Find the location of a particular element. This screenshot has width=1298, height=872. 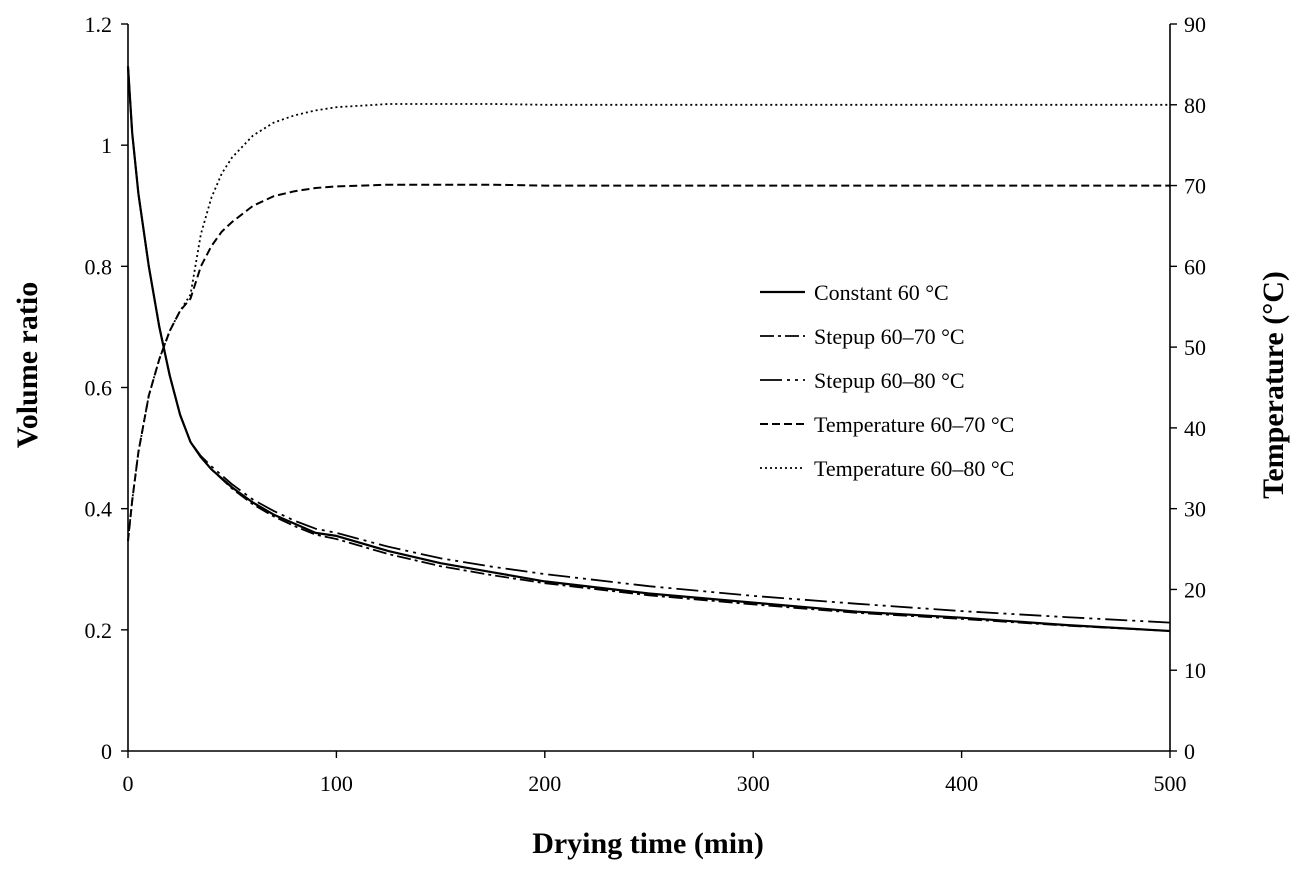

y-tick-label: 1 is located at coordinates (106, 145).